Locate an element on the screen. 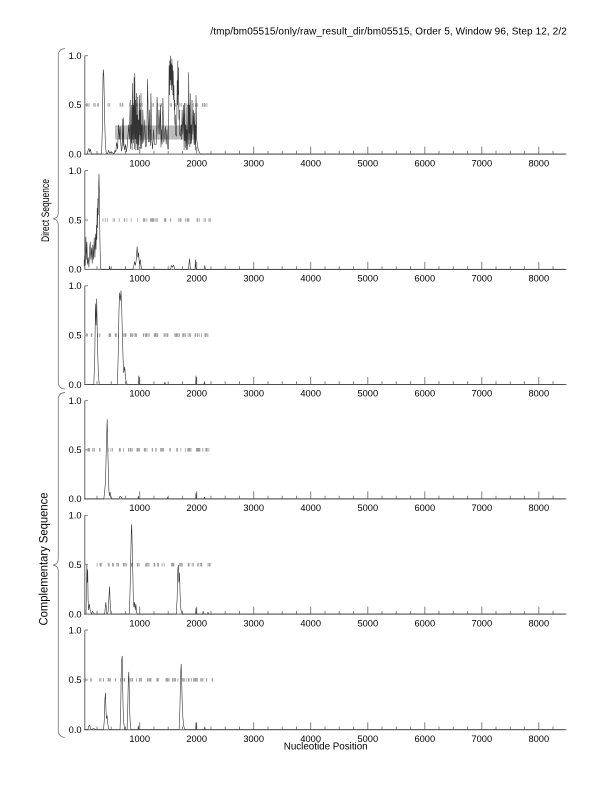 This screenshot has height=792, width=612. svg-text: Nucleotide Position is located at coordinates (326, 747).